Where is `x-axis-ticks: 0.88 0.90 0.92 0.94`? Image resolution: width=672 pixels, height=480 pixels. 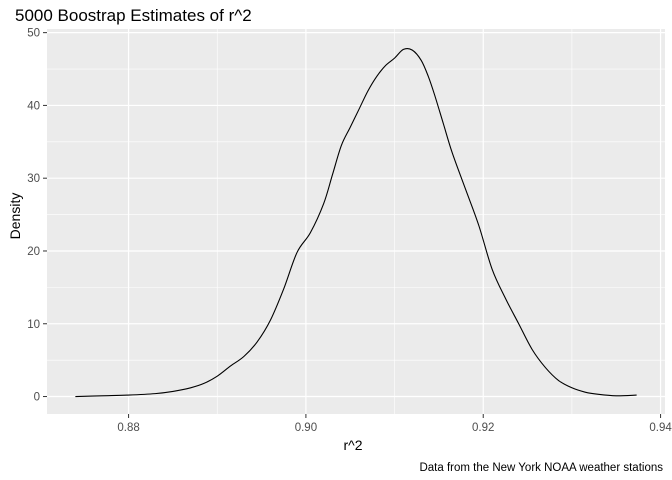
x-axis-ticks: 0.88 0.90 0.92 0.94 is located at coordinates (394, 424).